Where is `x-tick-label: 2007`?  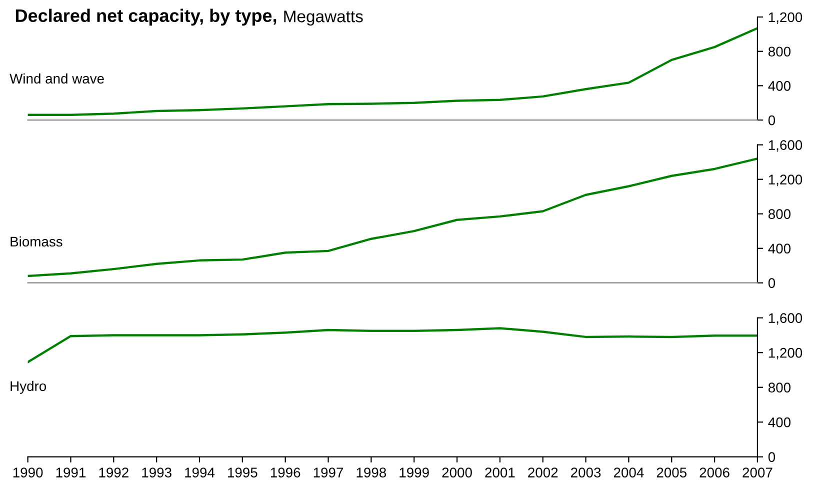 x-tick-label: 2007 is located at coordinates (757, 473).